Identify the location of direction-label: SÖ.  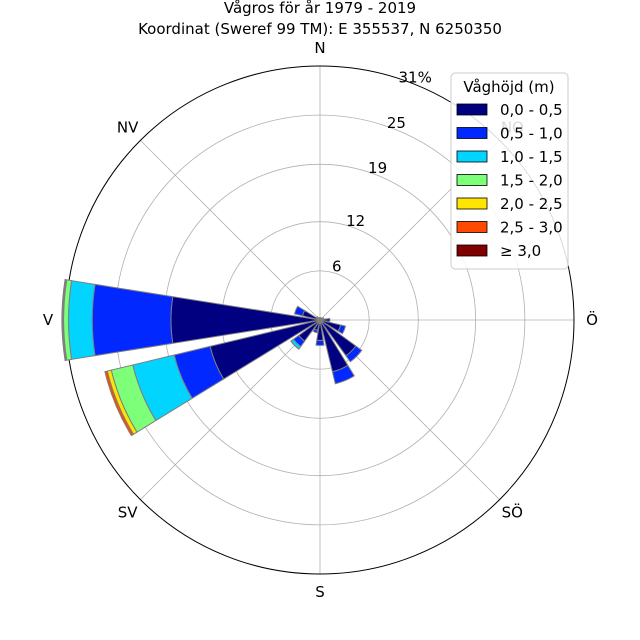
(512, 511).